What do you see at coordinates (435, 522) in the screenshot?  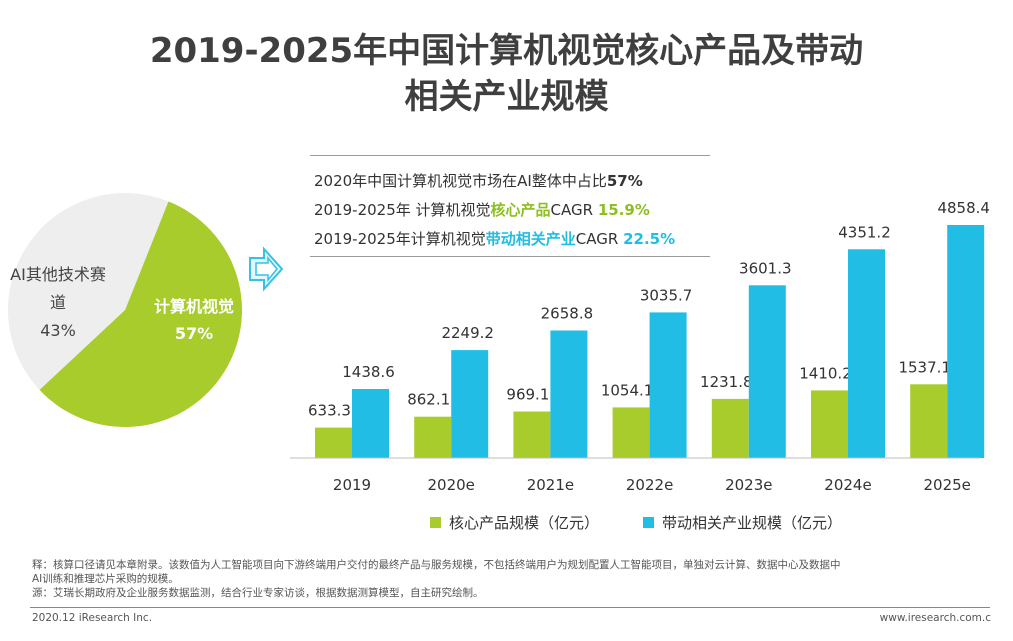 I see `legend-swatch-core` at bounding box center [435, 522].